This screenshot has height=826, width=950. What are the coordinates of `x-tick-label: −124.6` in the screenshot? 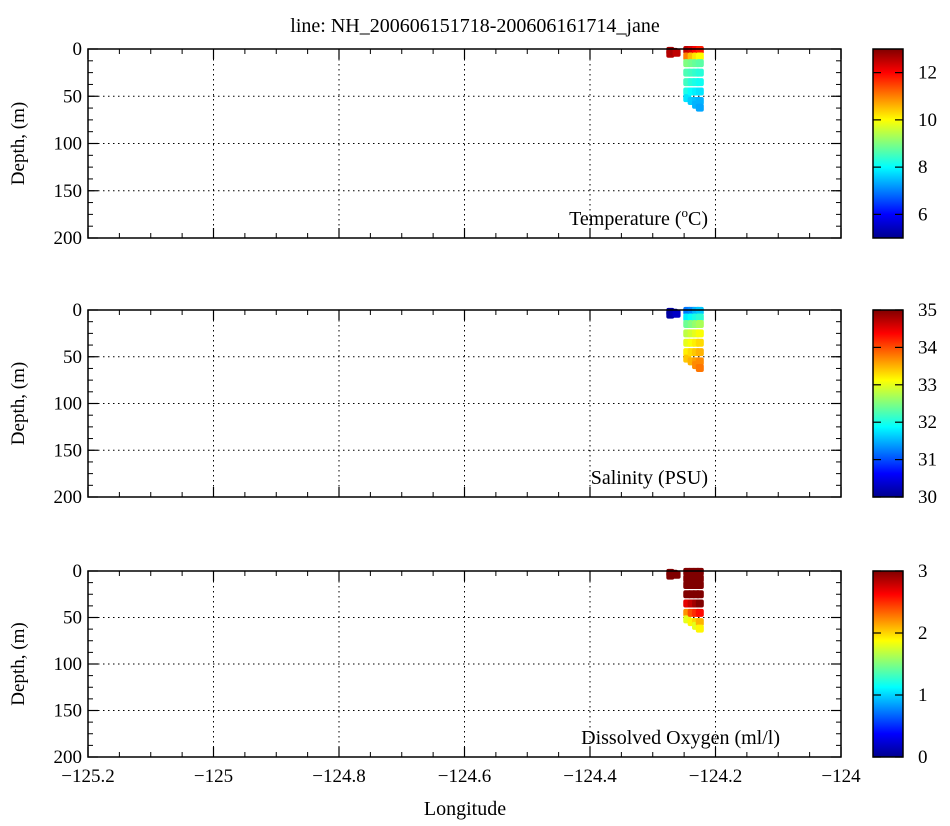 It's located at (464, 776).